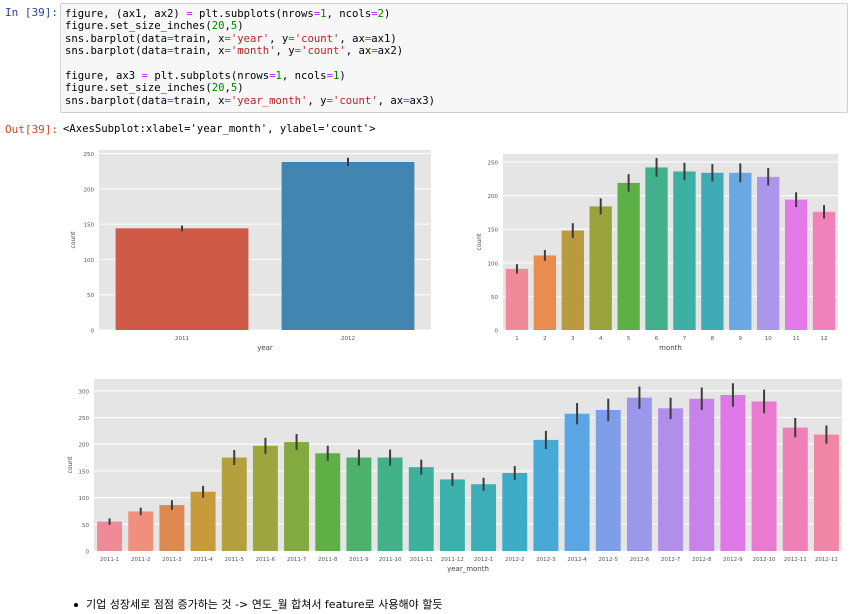 Image resolution: width=852 pixels, height=614 pixels. What do you see at coordinates (297, 560) in the screenshot?
I see `x-tick-label: 2011-7` at bounding box center [297, 560].